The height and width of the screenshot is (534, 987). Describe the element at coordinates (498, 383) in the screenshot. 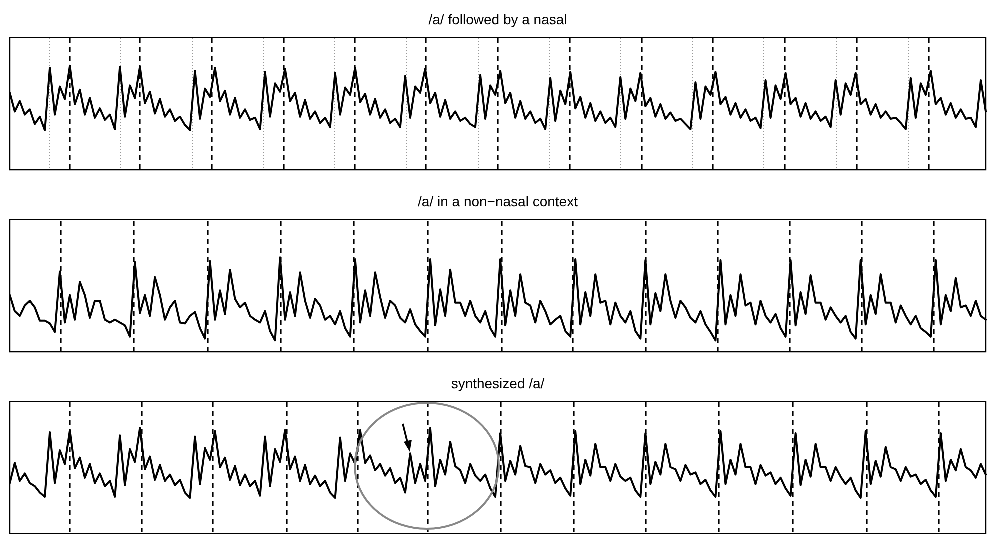

I see `chart-title: synthesized /a/` at that location.